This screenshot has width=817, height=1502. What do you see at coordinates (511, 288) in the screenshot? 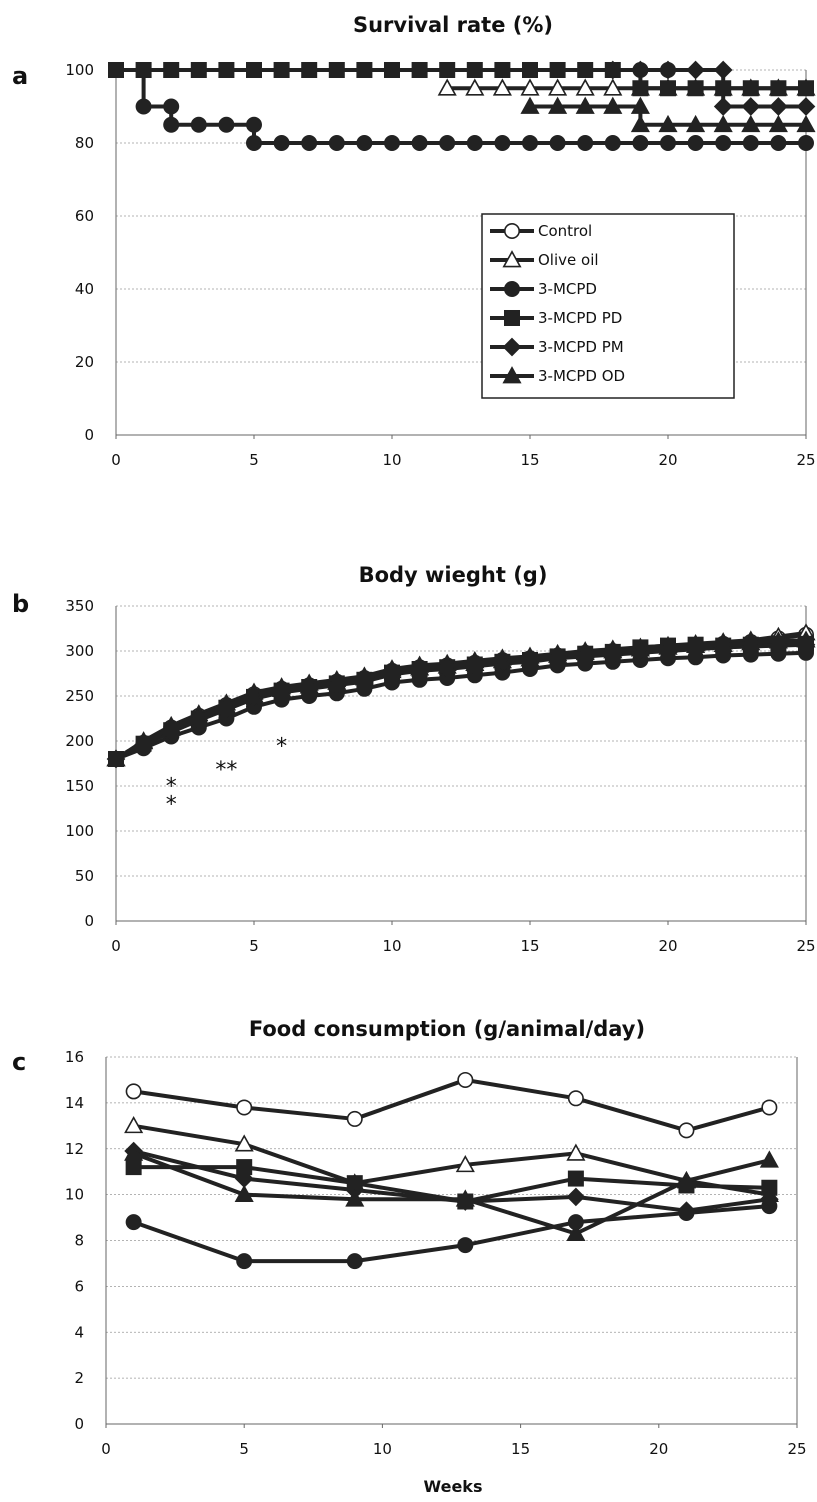
I see `legend-marker-3-mcpd` at bounding box center [511, 288].